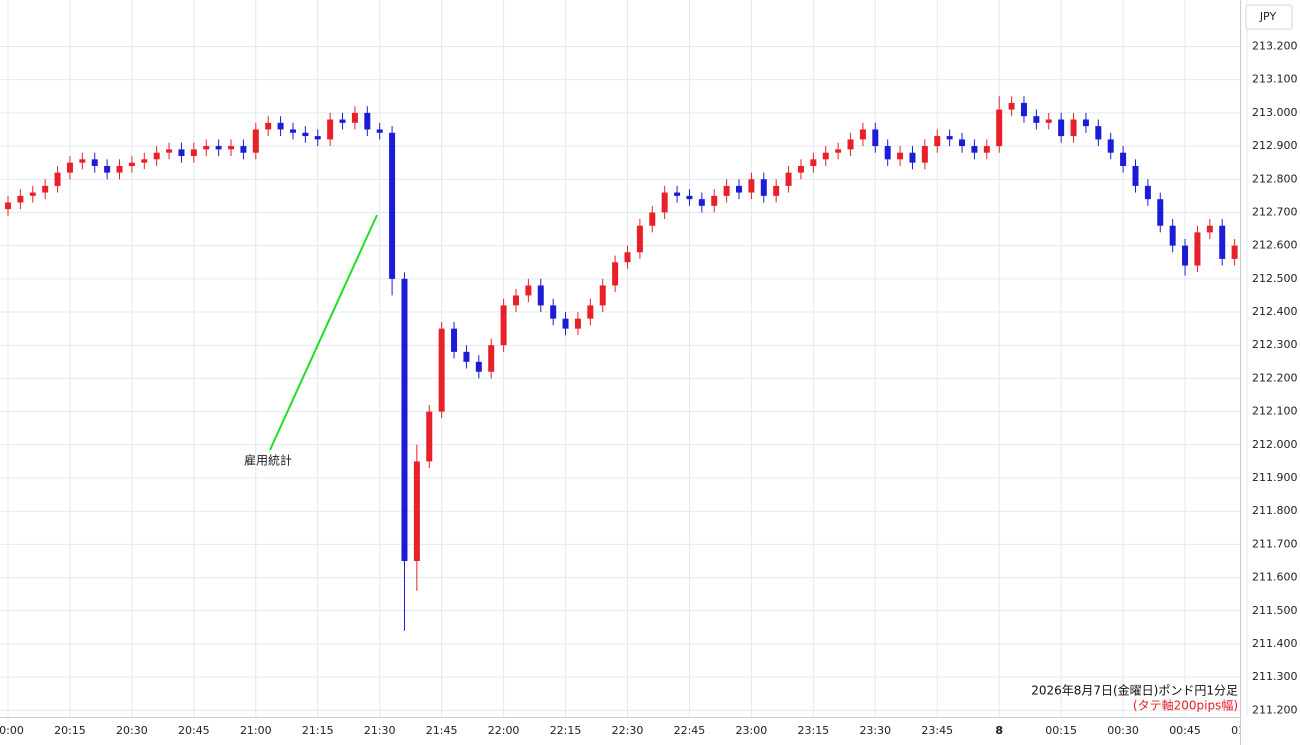  Describe the element at coordinates (690, 730) in the screenshot. I see `x-tick-label: 22:45` at that location.